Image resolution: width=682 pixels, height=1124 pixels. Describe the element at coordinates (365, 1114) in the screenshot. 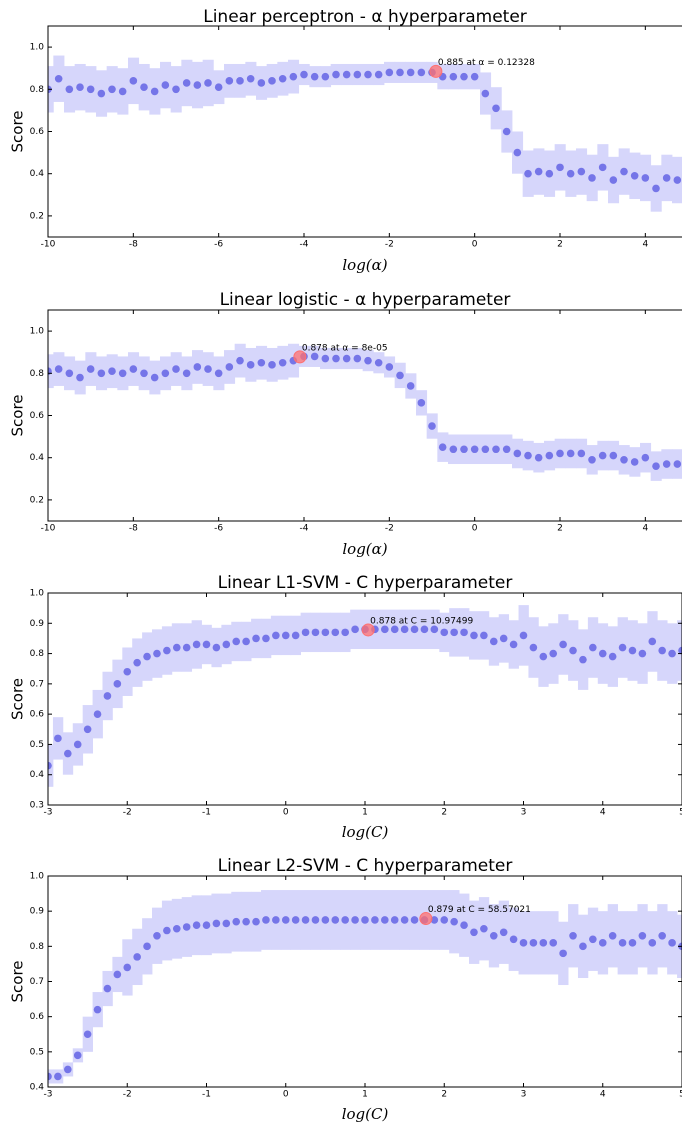

I see `x-axis-label: log(C)` at that location.